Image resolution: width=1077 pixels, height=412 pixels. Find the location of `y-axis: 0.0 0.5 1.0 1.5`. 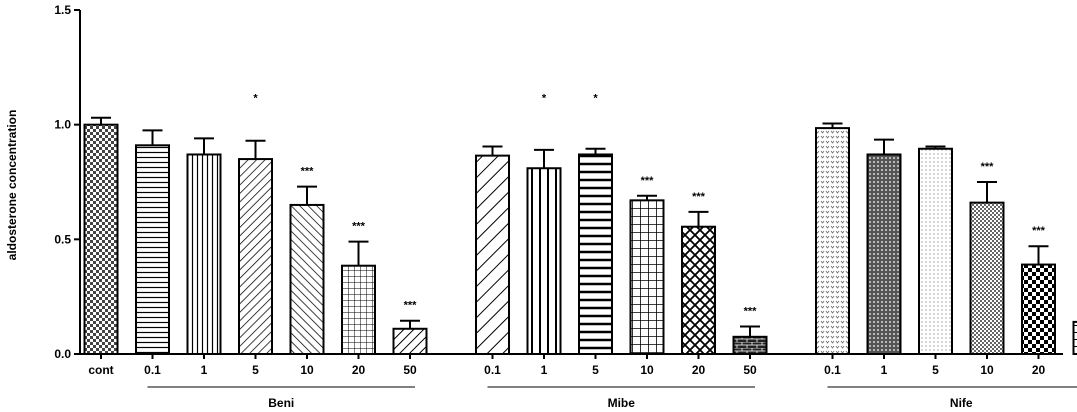

y-axis: 0.0 0.5 1.0 1.5 is located at coordinates (67, 182).